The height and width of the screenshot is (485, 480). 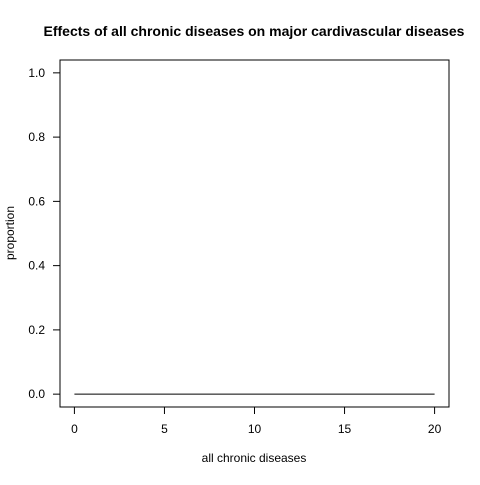 I want to click on x-tick-label: 15, so click(x=345, y=429).